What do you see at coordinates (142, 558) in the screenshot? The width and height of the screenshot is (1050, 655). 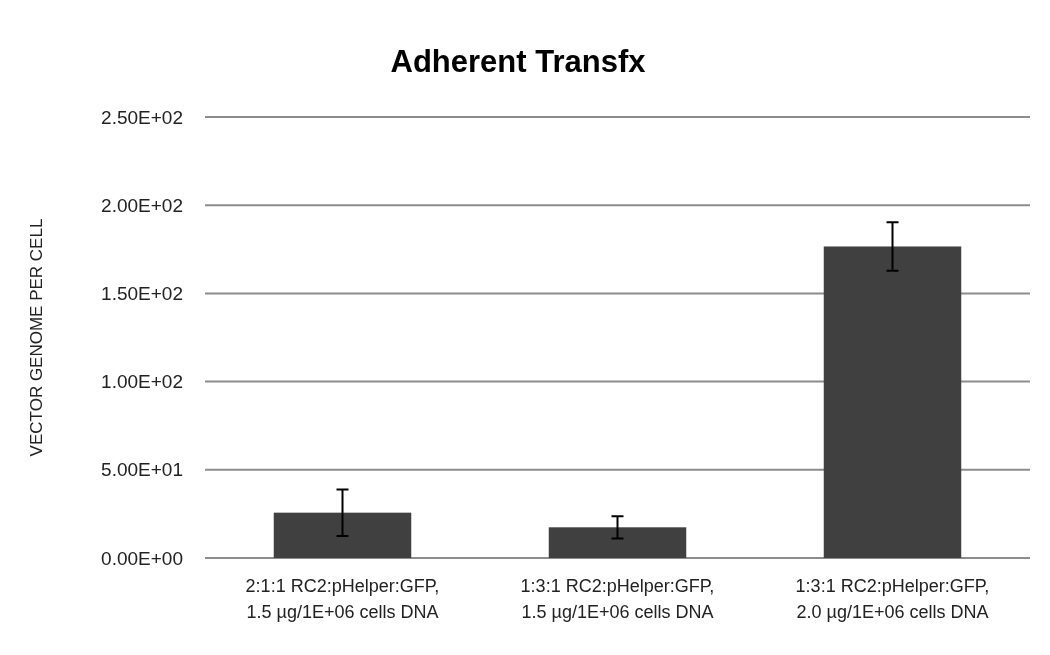 I see `y-tick-label: 0.00E+00` at bounding box center [142, 558].